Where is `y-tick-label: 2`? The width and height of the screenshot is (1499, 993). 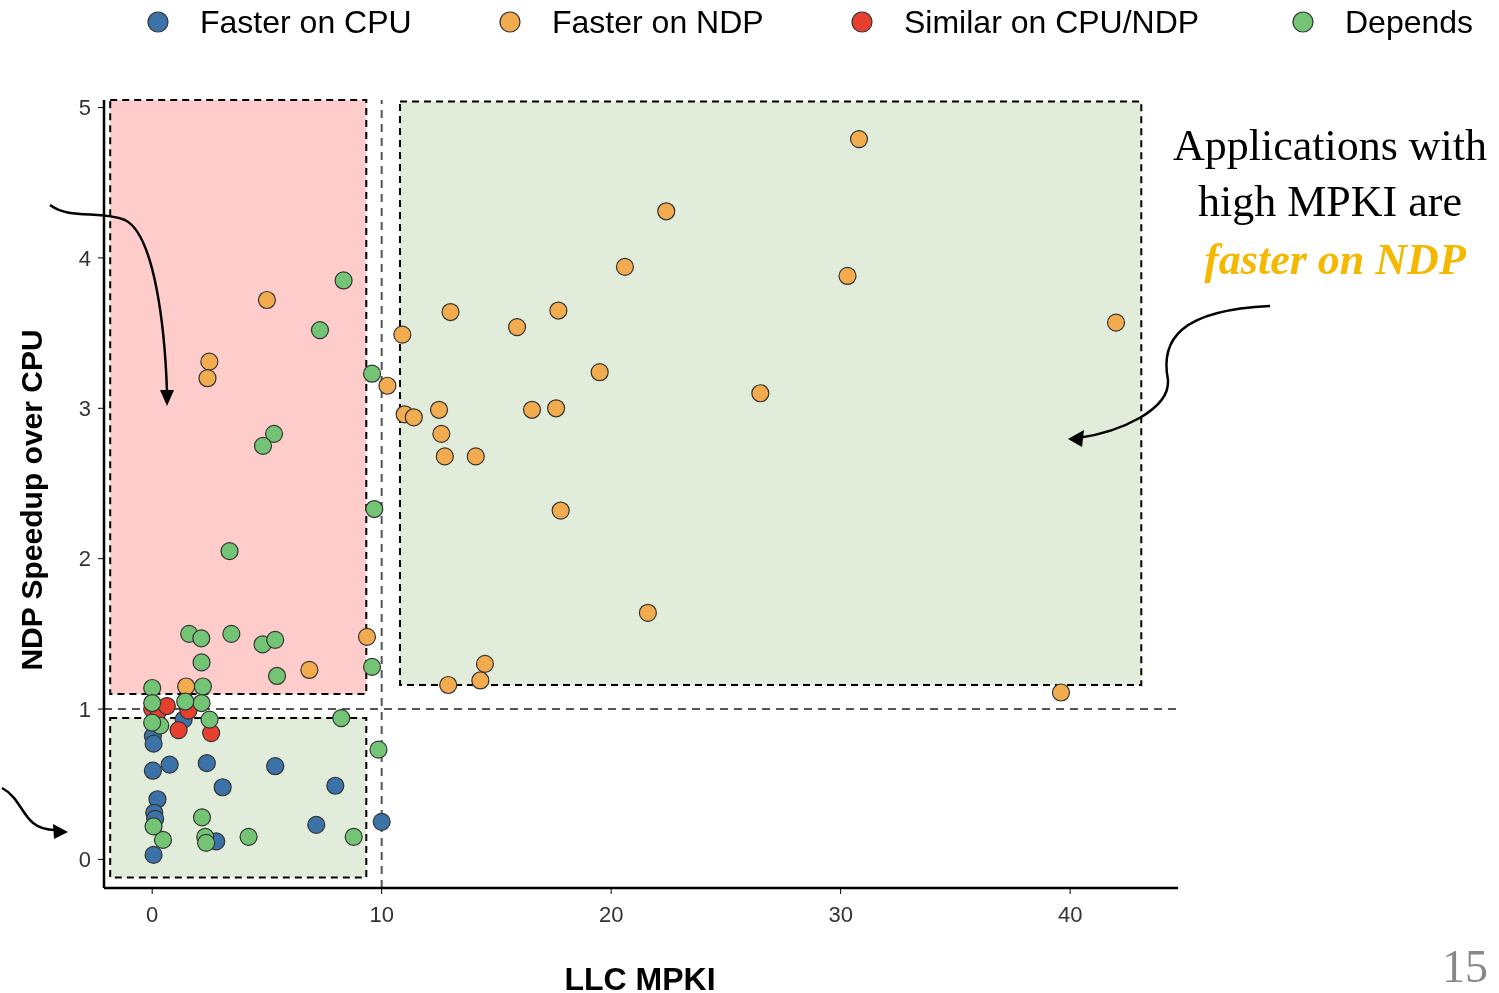 y-tick-label: 2 is located at coordinates (84, 559).